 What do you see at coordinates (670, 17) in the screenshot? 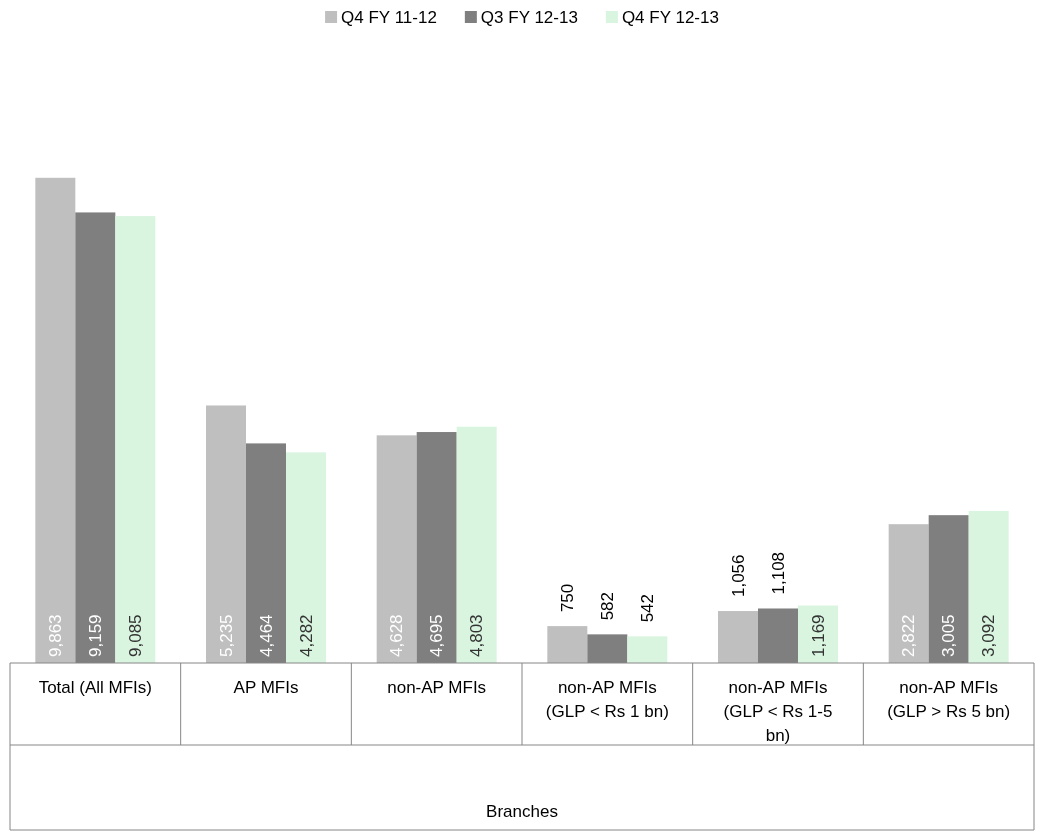
I see `legend-label: Q4 FY 12-13` at bounding box center [670, 17].